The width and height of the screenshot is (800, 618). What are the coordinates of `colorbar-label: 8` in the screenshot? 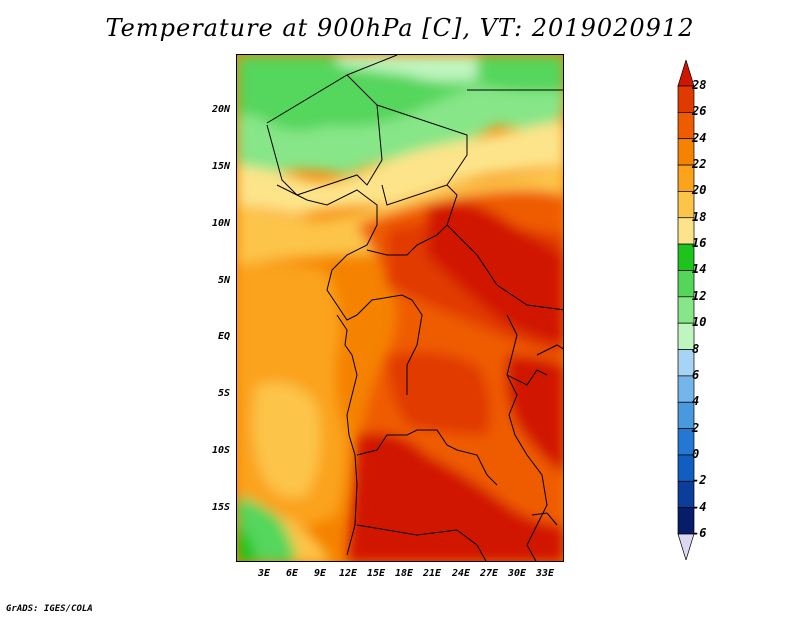 It's located at (696, 348).